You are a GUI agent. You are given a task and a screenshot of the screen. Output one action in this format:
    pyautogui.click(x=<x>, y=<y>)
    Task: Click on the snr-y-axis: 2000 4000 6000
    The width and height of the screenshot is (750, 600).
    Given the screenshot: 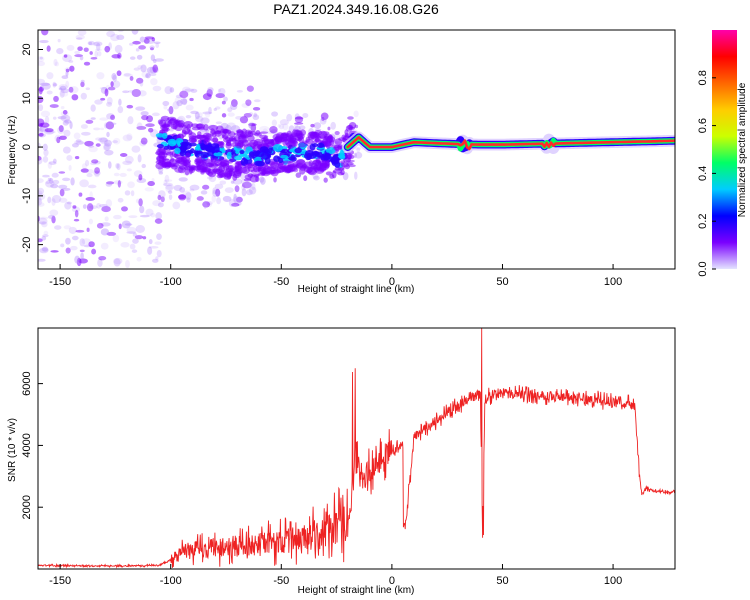 What is the action you would take?
    pyautogui.click(x=32, y=445)
    